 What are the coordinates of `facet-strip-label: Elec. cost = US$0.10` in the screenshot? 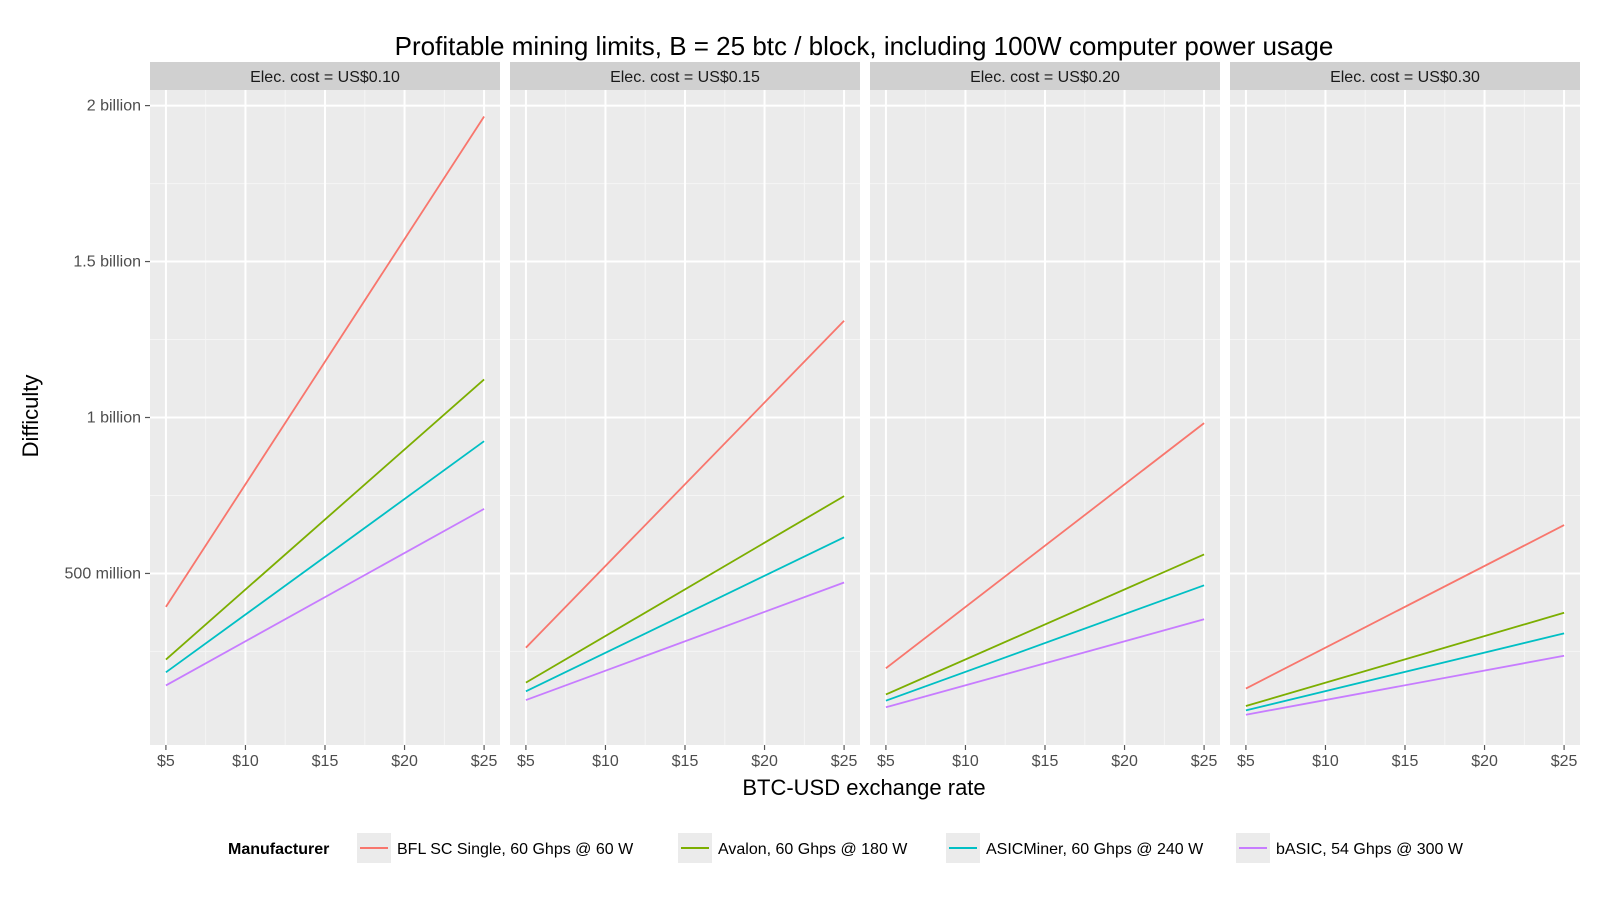 It's located at (325, 77).